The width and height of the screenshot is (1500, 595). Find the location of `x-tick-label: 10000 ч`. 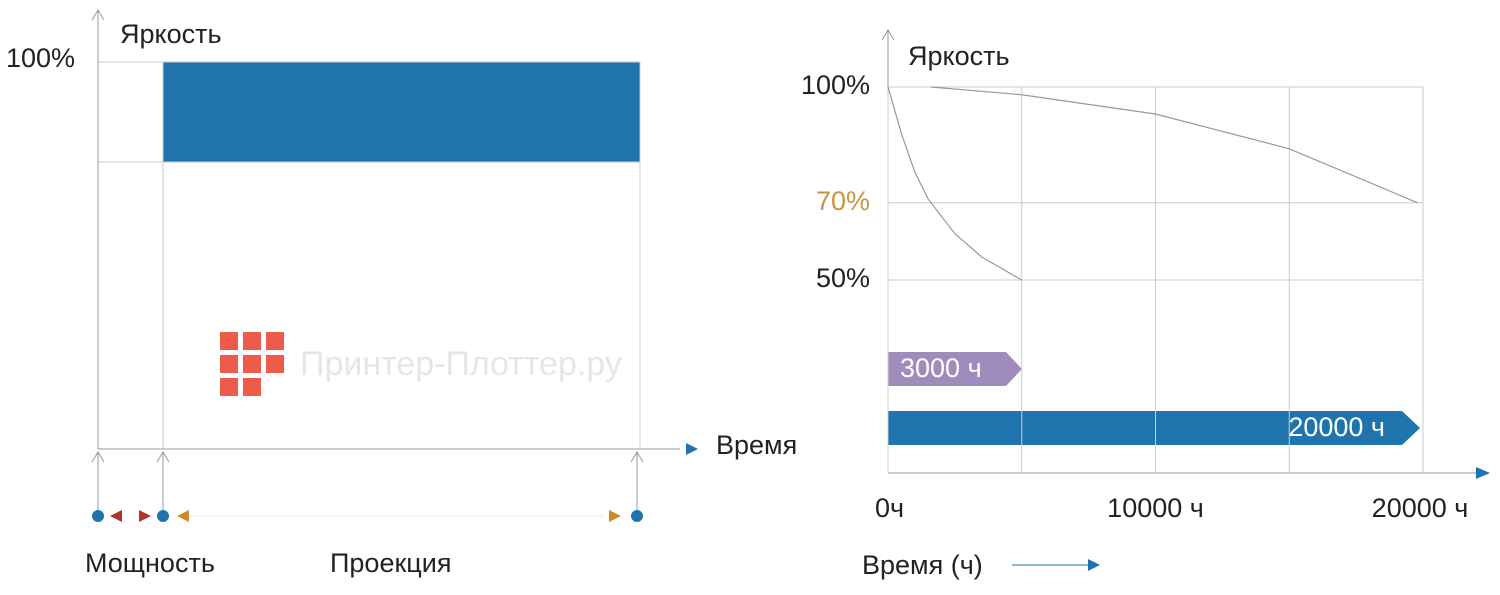

x-tick-label: 10000 ч is located at coordinates (1155, 508).